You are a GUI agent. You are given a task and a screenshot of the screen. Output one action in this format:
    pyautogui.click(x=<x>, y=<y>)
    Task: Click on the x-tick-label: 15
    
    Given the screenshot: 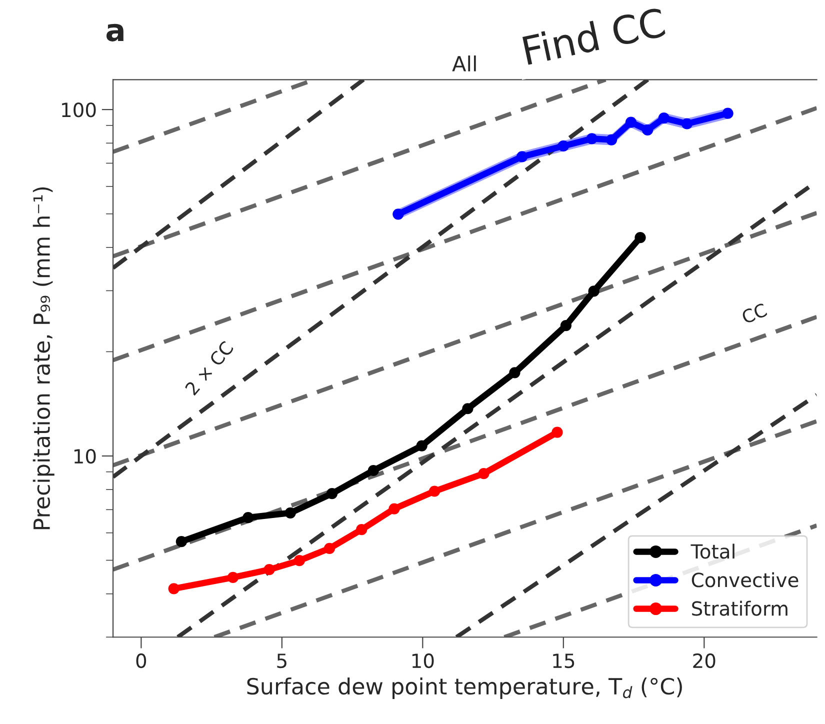 What is the action you would take?
    pyautogui.click(x=563, y=661)
    